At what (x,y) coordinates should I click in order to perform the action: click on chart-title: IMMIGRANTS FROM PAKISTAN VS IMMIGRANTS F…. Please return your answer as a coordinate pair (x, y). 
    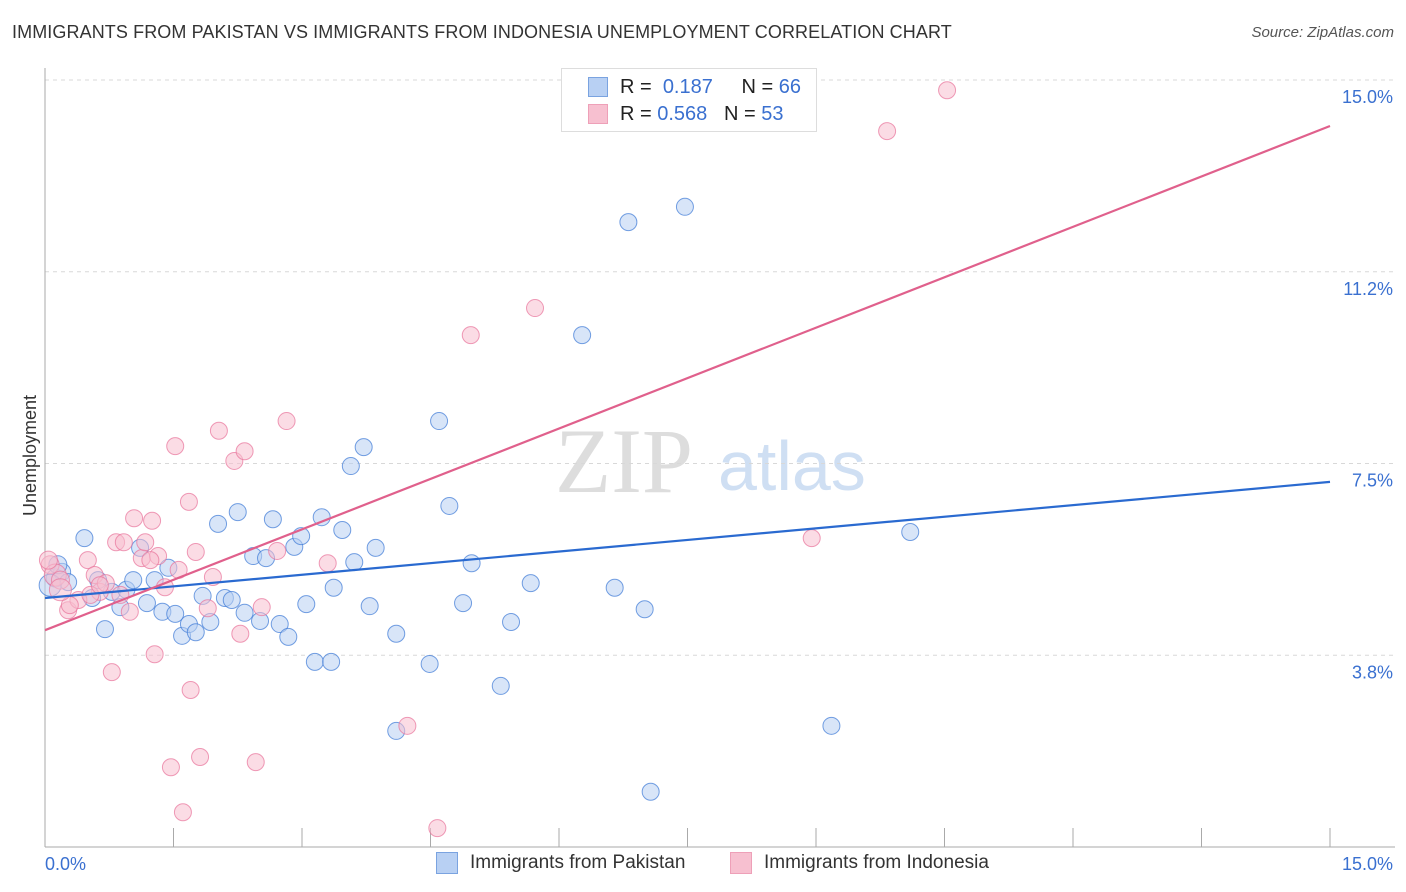
    Looking at the image, I should click on (482, 32).